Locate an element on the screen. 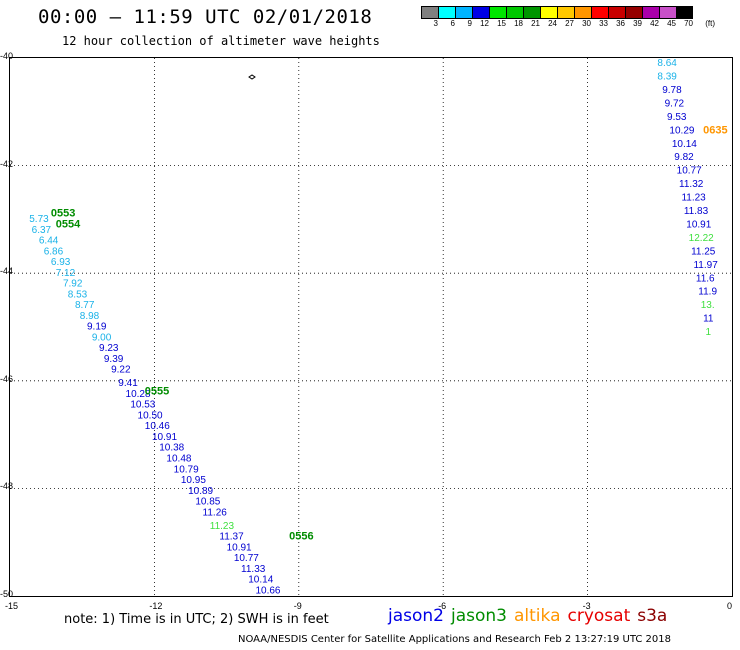 The width and height of the screenshot is (740, 650). swh-label: 10.89 is located at coordinates (200, 491).